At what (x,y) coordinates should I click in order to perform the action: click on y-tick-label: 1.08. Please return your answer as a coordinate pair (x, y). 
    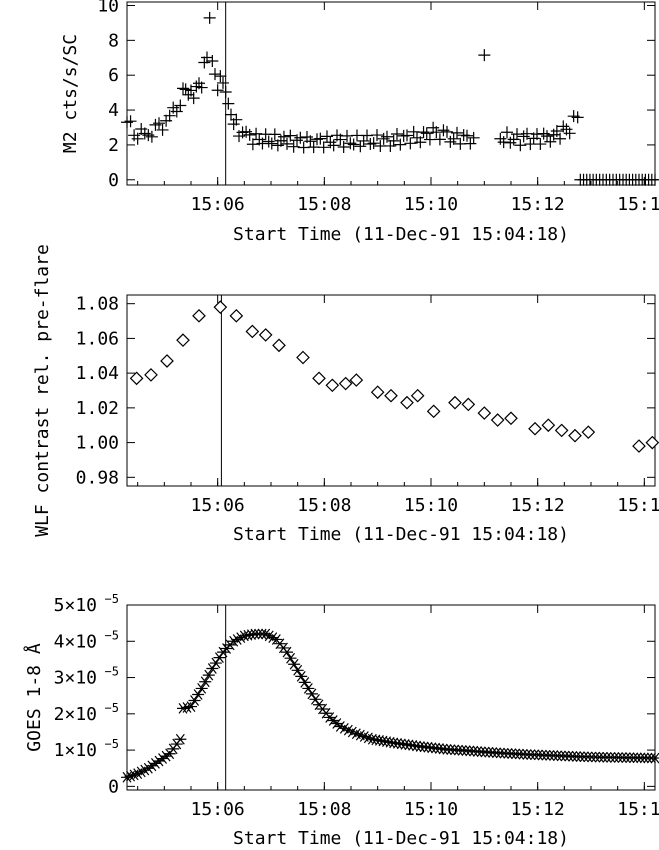
    Looking at the image, I should click on (97, 304).